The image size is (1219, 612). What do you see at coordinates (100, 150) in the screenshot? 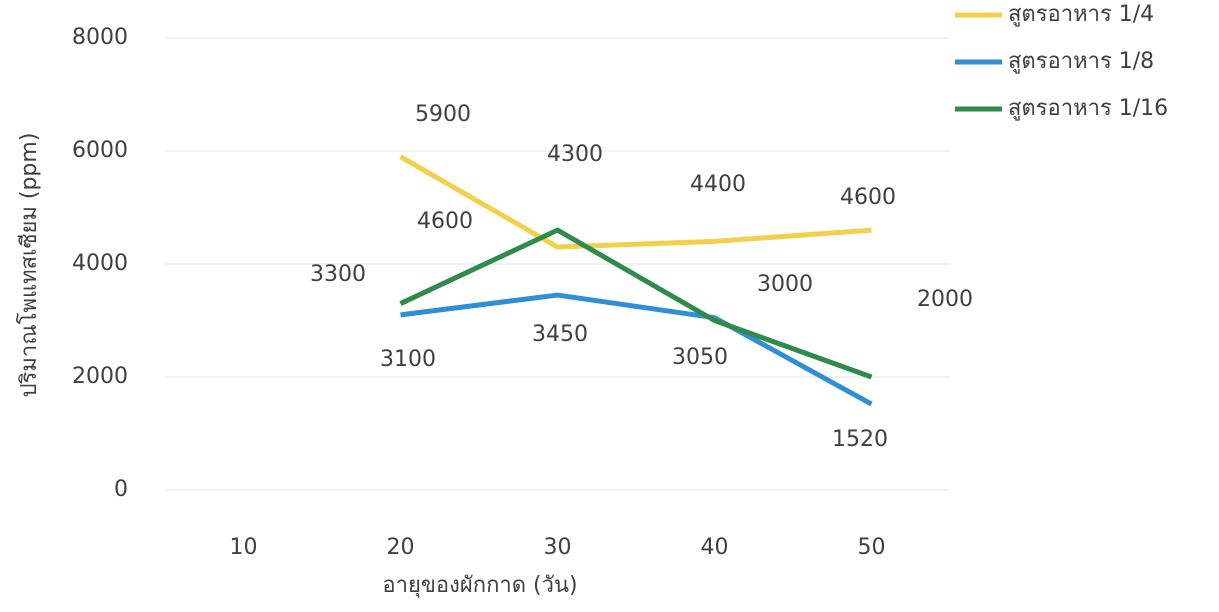
I see `y-tick-label: 6000` at bounding box center [100, 150].